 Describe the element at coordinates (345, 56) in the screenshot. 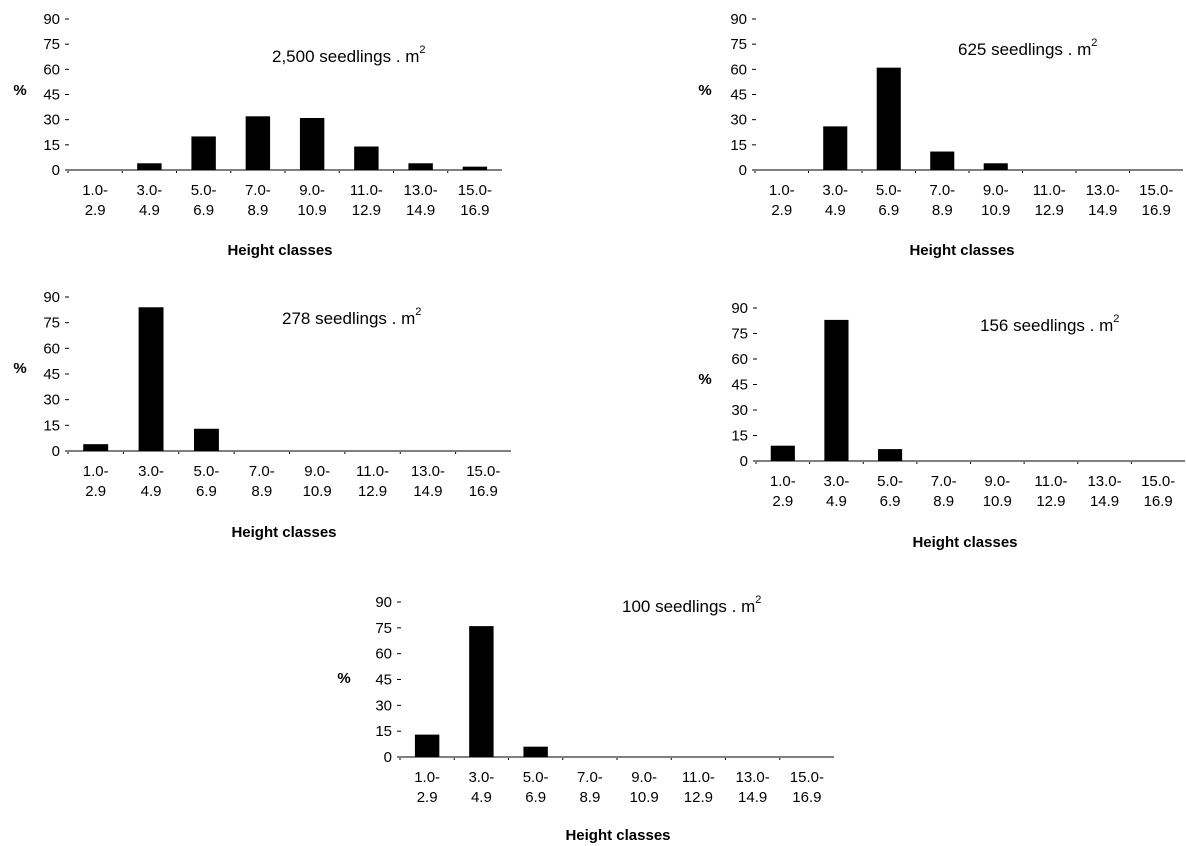

I see `chart-title-text: 2,500 seedlings . m` at that location.